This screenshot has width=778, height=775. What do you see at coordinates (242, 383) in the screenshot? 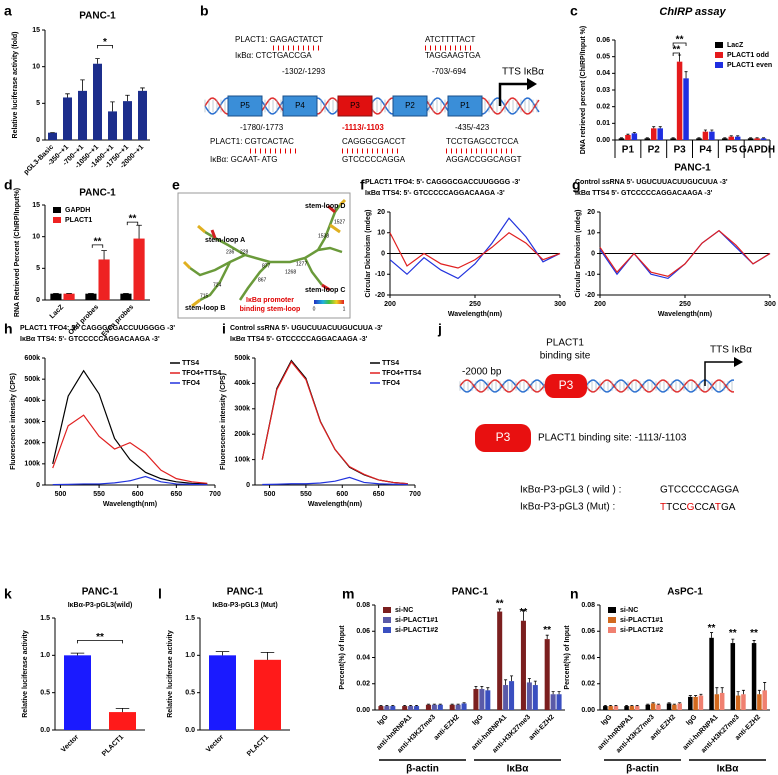
I see `y-tick-label: 400k` at bounding box center [242, 383].